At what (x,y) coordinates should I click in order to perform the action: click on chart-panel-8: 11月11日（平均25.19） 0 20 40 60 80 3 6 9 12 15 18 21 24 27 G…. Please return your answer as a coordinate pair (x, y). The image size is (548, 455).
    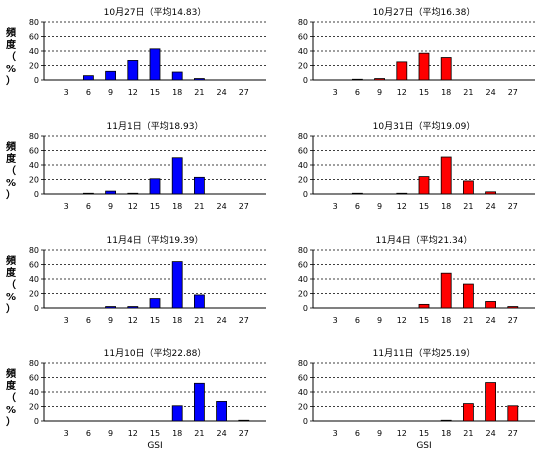
    Looking at the image, I should click on (416, 399).